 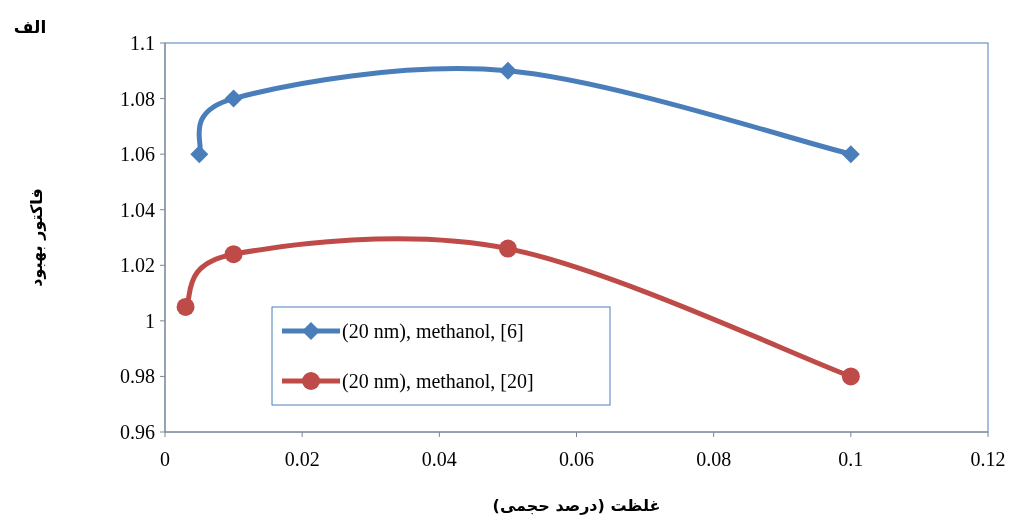 I want to click on x-axis-title: غلظت (درصد حجمی), so click(x=576, y=505).